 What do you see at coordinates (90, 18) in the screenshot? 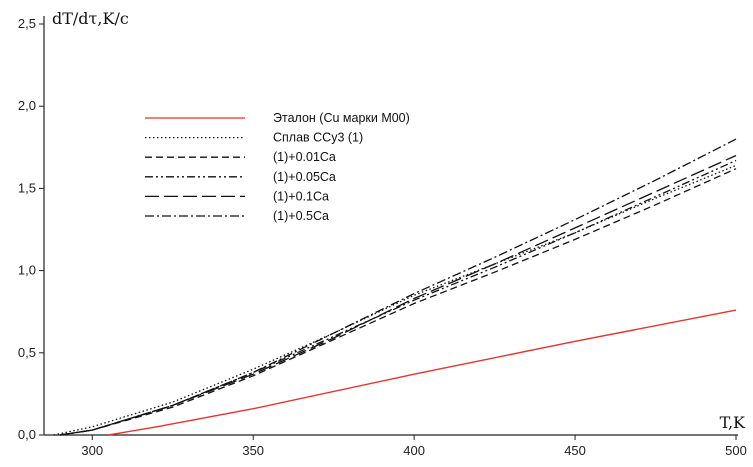
I see `y-axis-title: dT/dτ,K/c` at bounding box center [90, 18].